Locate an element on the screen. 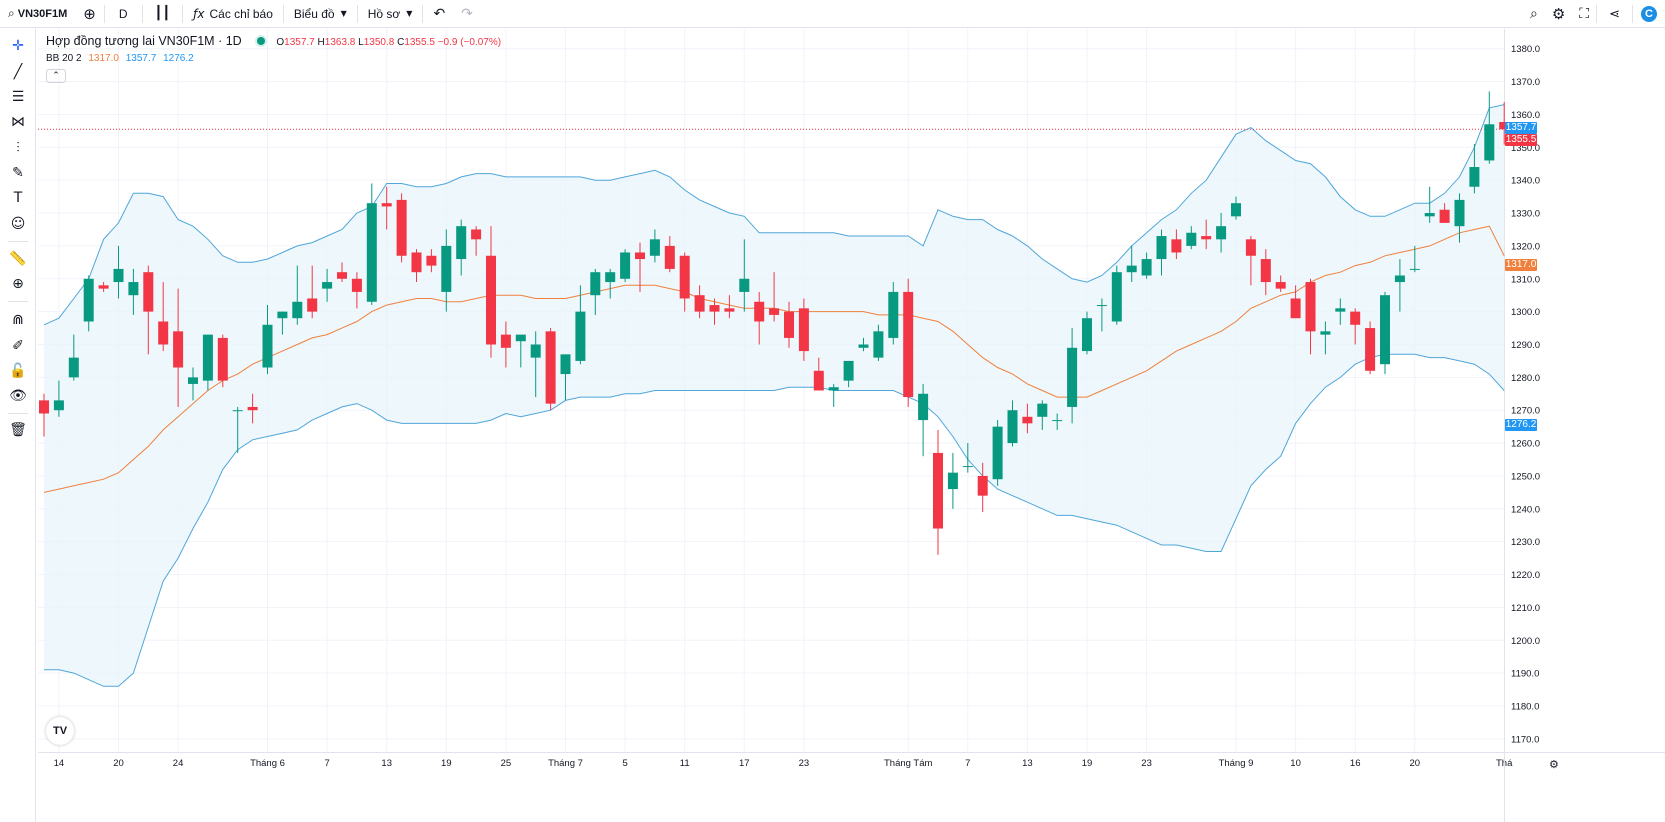 The height and width of the screenshot is (822, 1665). magnet-icon: ⋒ is located at coordinates (18, 320).